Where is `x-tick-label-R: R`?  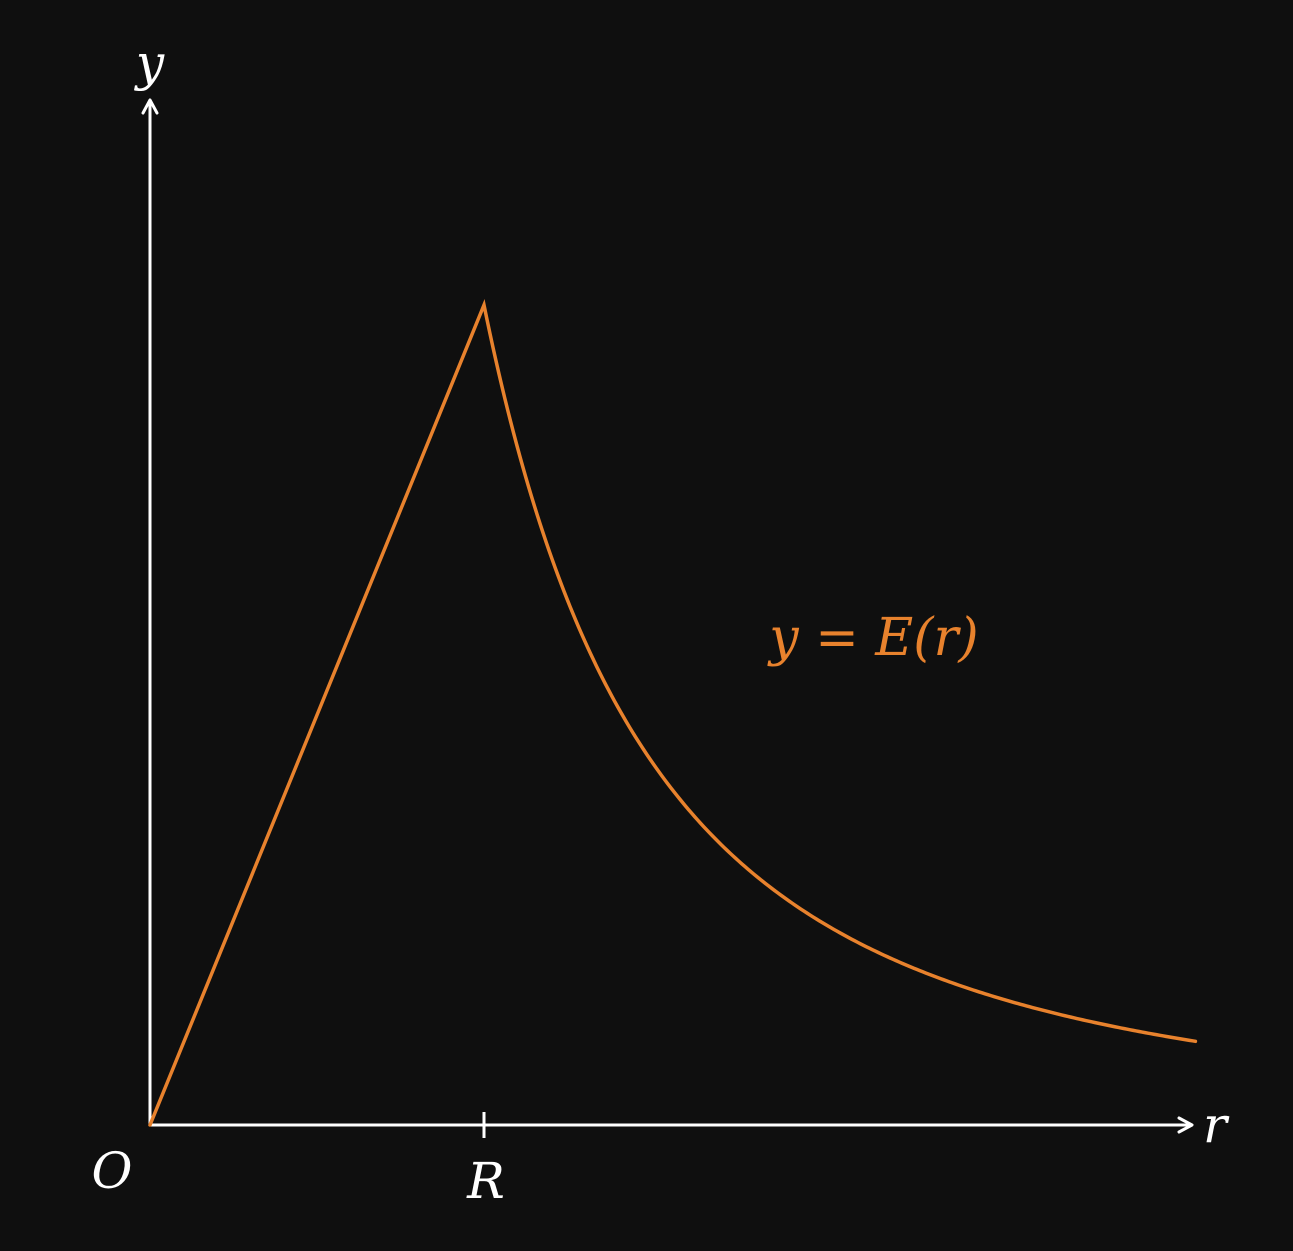 x-tick-label-R: R is located at coordinates (485, 1181).